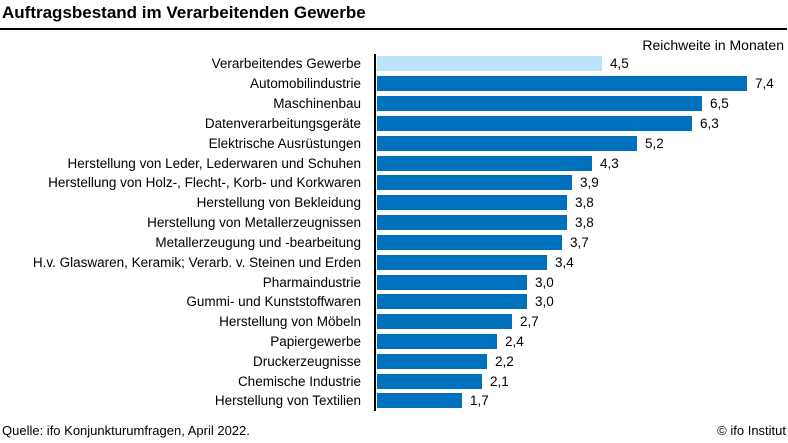 Image resolution: width=788 pixels, height=443 pixels. I want to click on category-label: Gummi- und Kunststoffwaren, so click(273, 302).